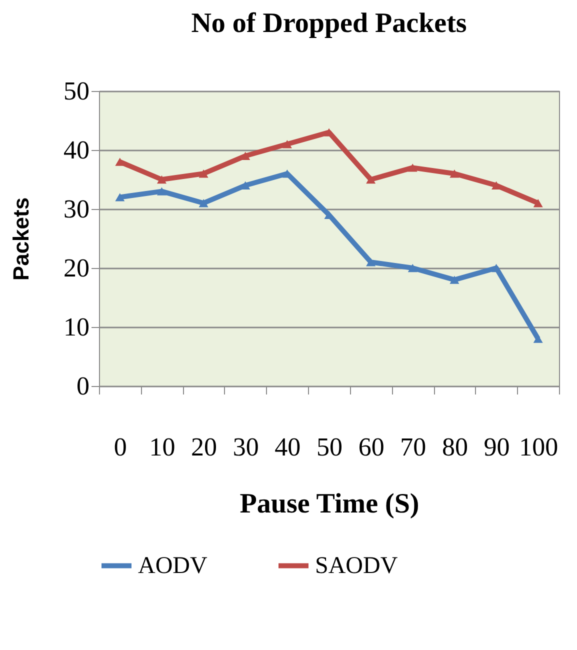  Describe the element at coordinates (21, 239) in the screenshot. I see `y-axis-title: Packets` at that location.